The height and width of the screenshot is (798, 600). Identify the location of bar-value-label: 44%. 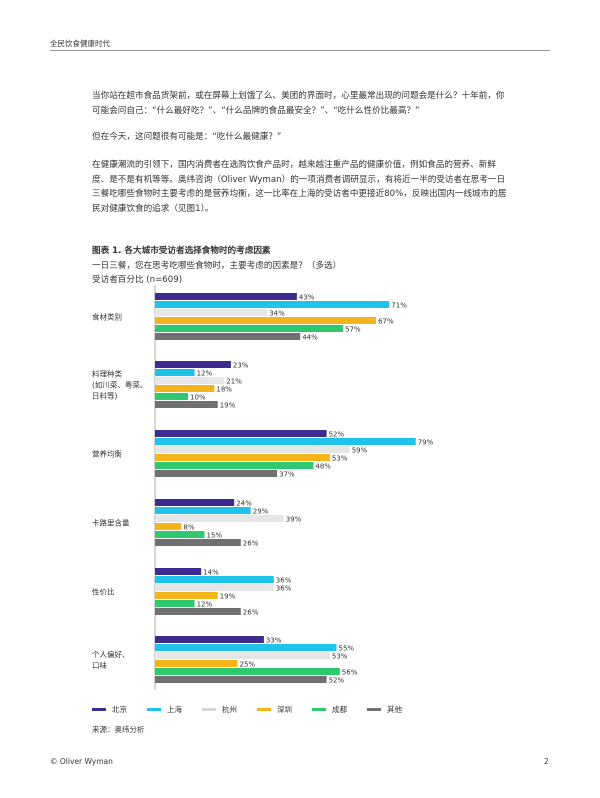
(310, 338).